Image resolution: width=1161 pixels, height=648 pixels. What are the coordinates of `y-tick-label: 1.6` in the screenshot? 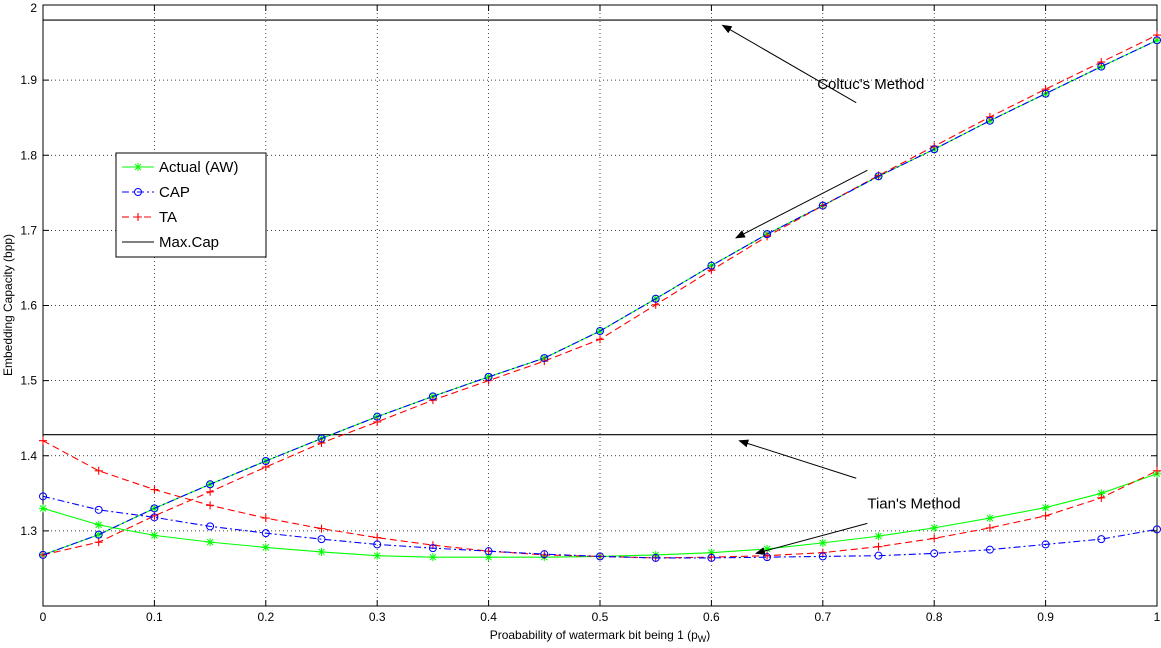 It's located at (28, 306).